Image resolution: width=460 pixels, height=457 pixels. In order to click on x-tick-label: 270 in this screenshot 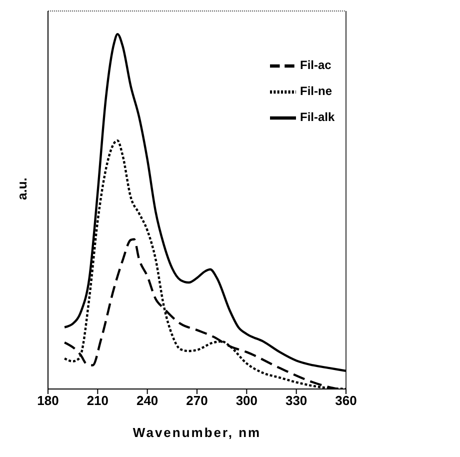, I will do `click(197, 400)`.